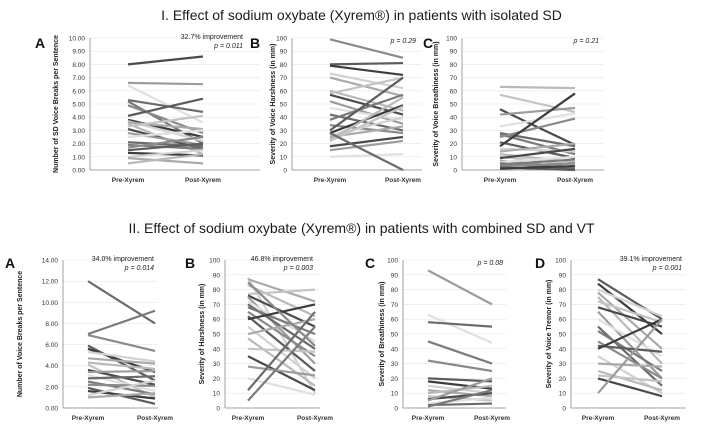 The width and height of the screenshot is (723, 431). I want to click on s2-a-panel-letter: A, so click(10, 263).